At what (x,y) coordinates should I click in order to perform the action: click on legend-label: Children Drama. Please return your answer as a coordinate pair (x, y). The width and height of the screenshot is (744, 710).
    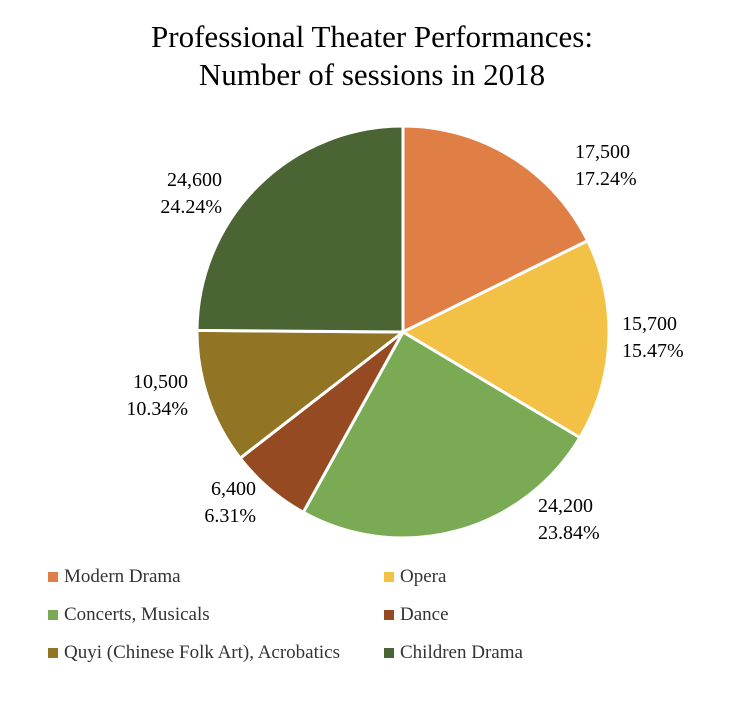
    Looking at the image, I should click on (461, 652).